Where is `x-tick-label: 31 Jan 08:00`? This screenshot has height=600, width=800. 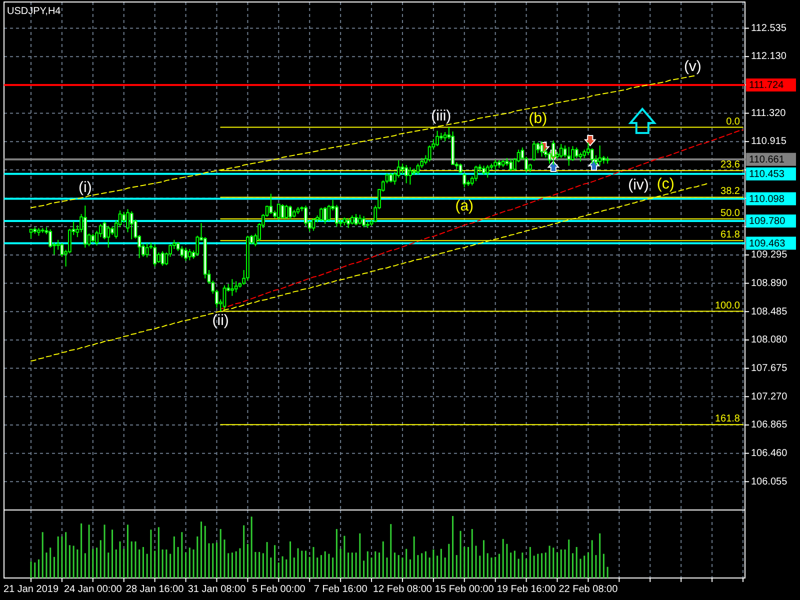 x-tick-label: 31 Jan 08:00 is located at coordinates (217, 589).